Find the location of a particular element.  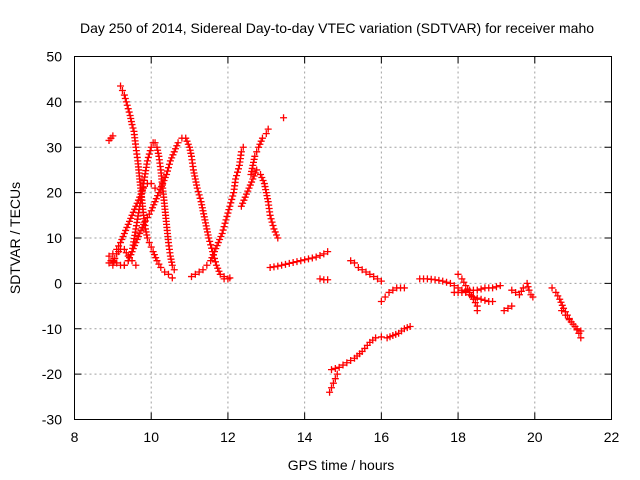

series-arc7 is located at coordinates (217, 212).